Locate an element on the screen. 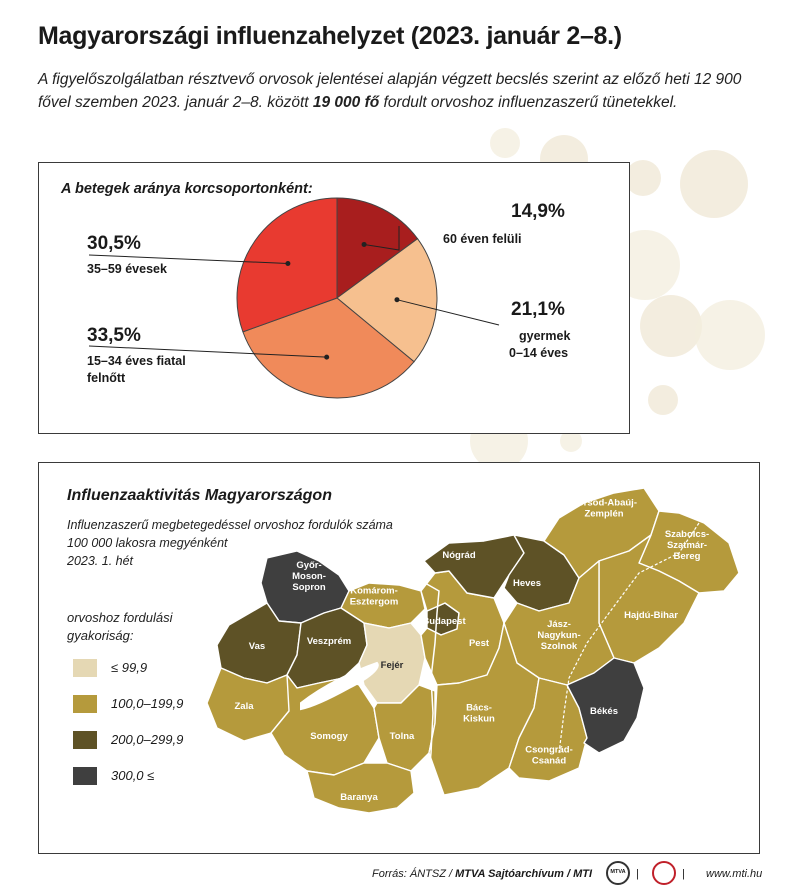 The width and height of the screenshot is (800, 892). pie-pct-15-34: 33,5% is located at coordinates (114, 335).